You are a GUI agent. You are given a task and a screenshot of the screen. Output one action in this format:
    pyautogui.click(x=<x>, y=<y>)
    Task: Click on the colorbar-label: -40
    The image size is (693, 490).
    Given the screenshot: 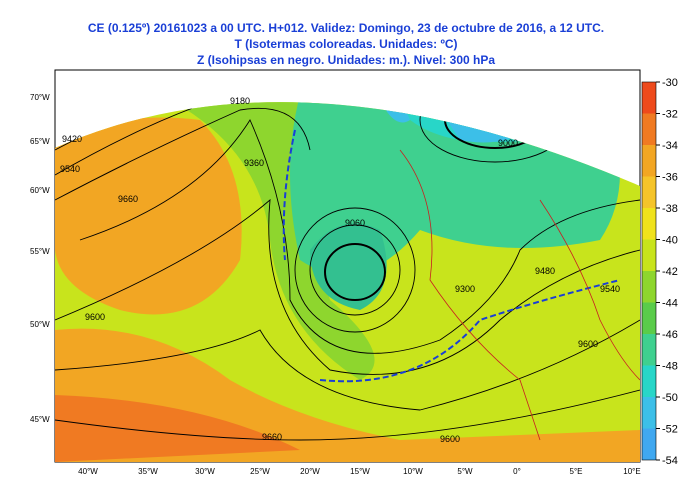 What is the action you would take?
    pyautogui.click(x=670, y=241)
    